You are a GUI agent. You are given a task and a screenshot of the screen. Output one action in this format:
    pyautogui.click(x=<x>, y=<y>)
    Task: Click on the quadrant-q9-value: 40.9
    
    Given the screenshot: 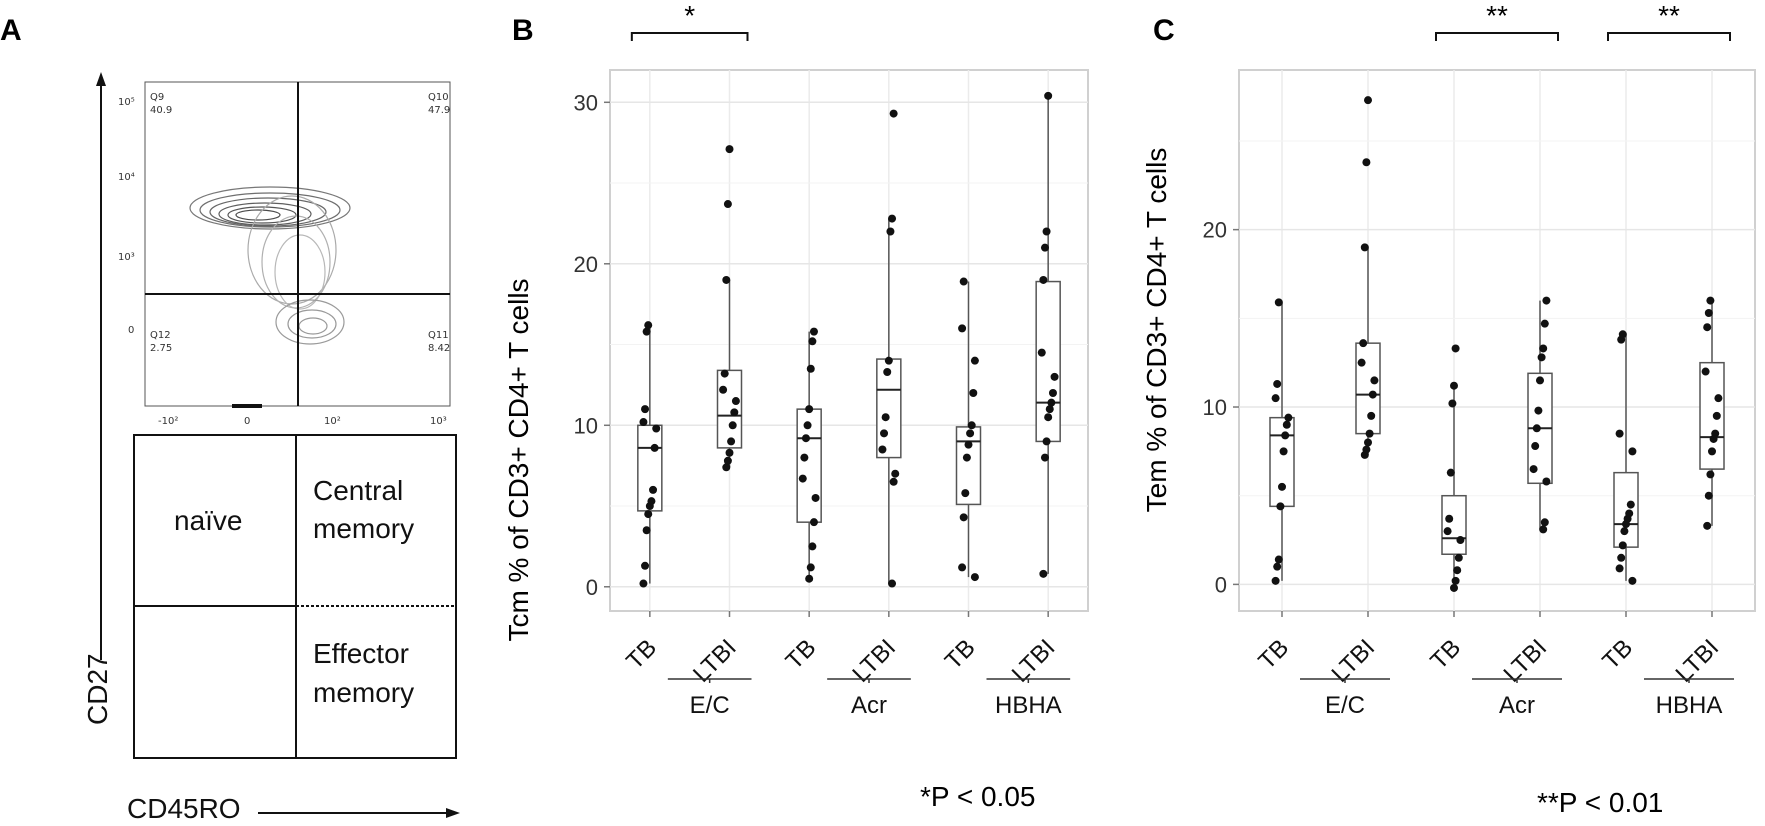 What is the action you would take?
    pyautogui.click(x=161, y=110)
    